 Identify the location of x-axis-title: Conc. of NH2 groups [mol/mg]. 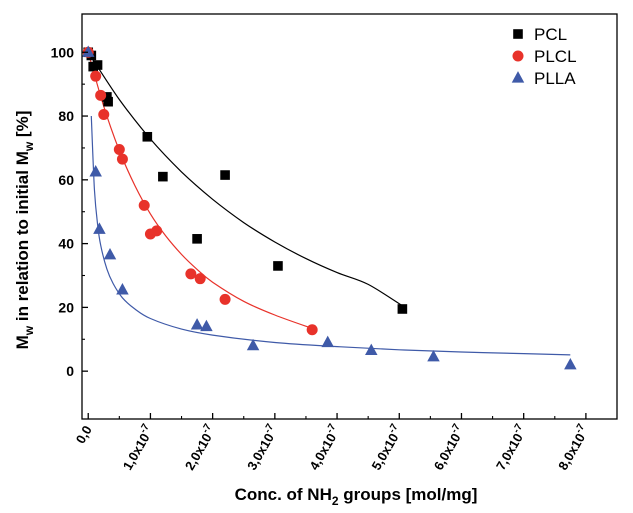
(356, 496).